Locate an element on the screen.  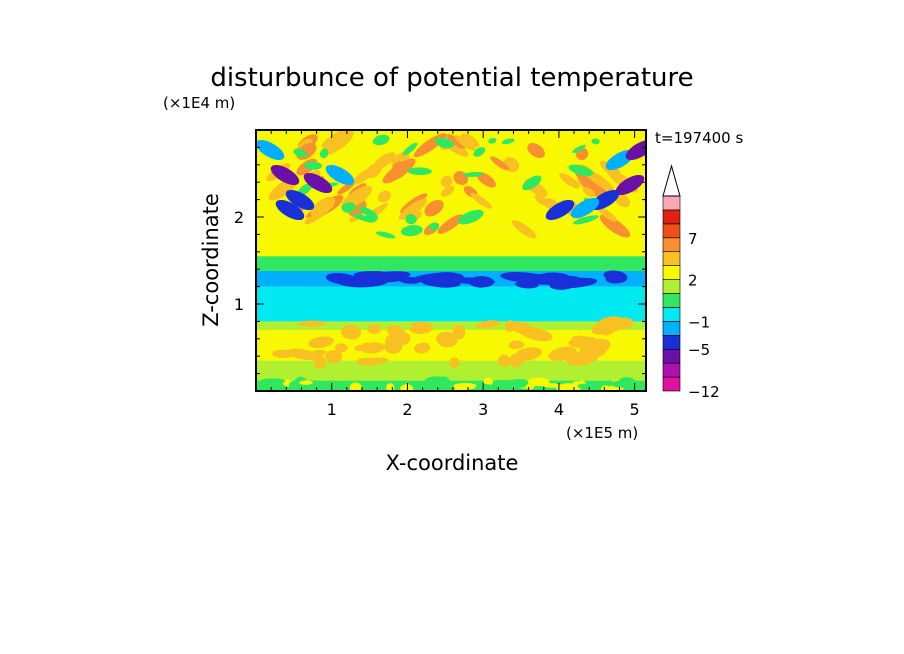
chart-title: disturbunce of potential temperature is located at coordinates (451, 78).